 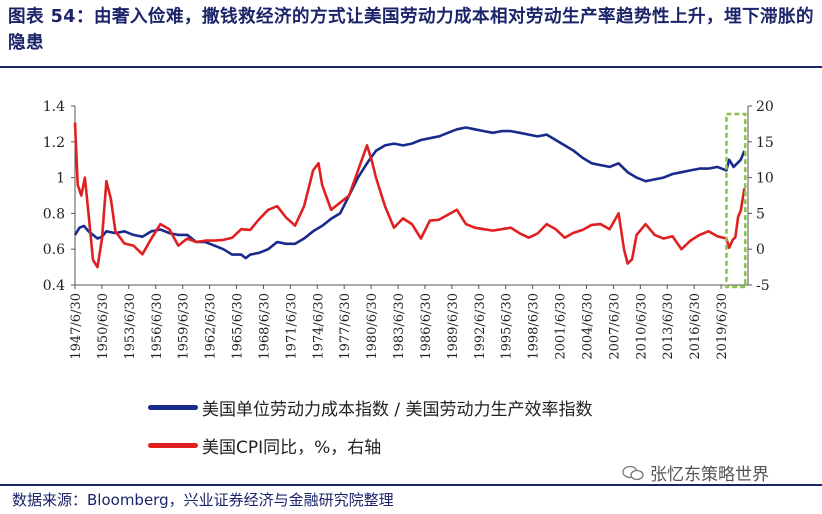 What do you see at coordinates (765, 143) in the screenshot?
I see `y-right-tick-label: 15` at bounding box center [765, 143].